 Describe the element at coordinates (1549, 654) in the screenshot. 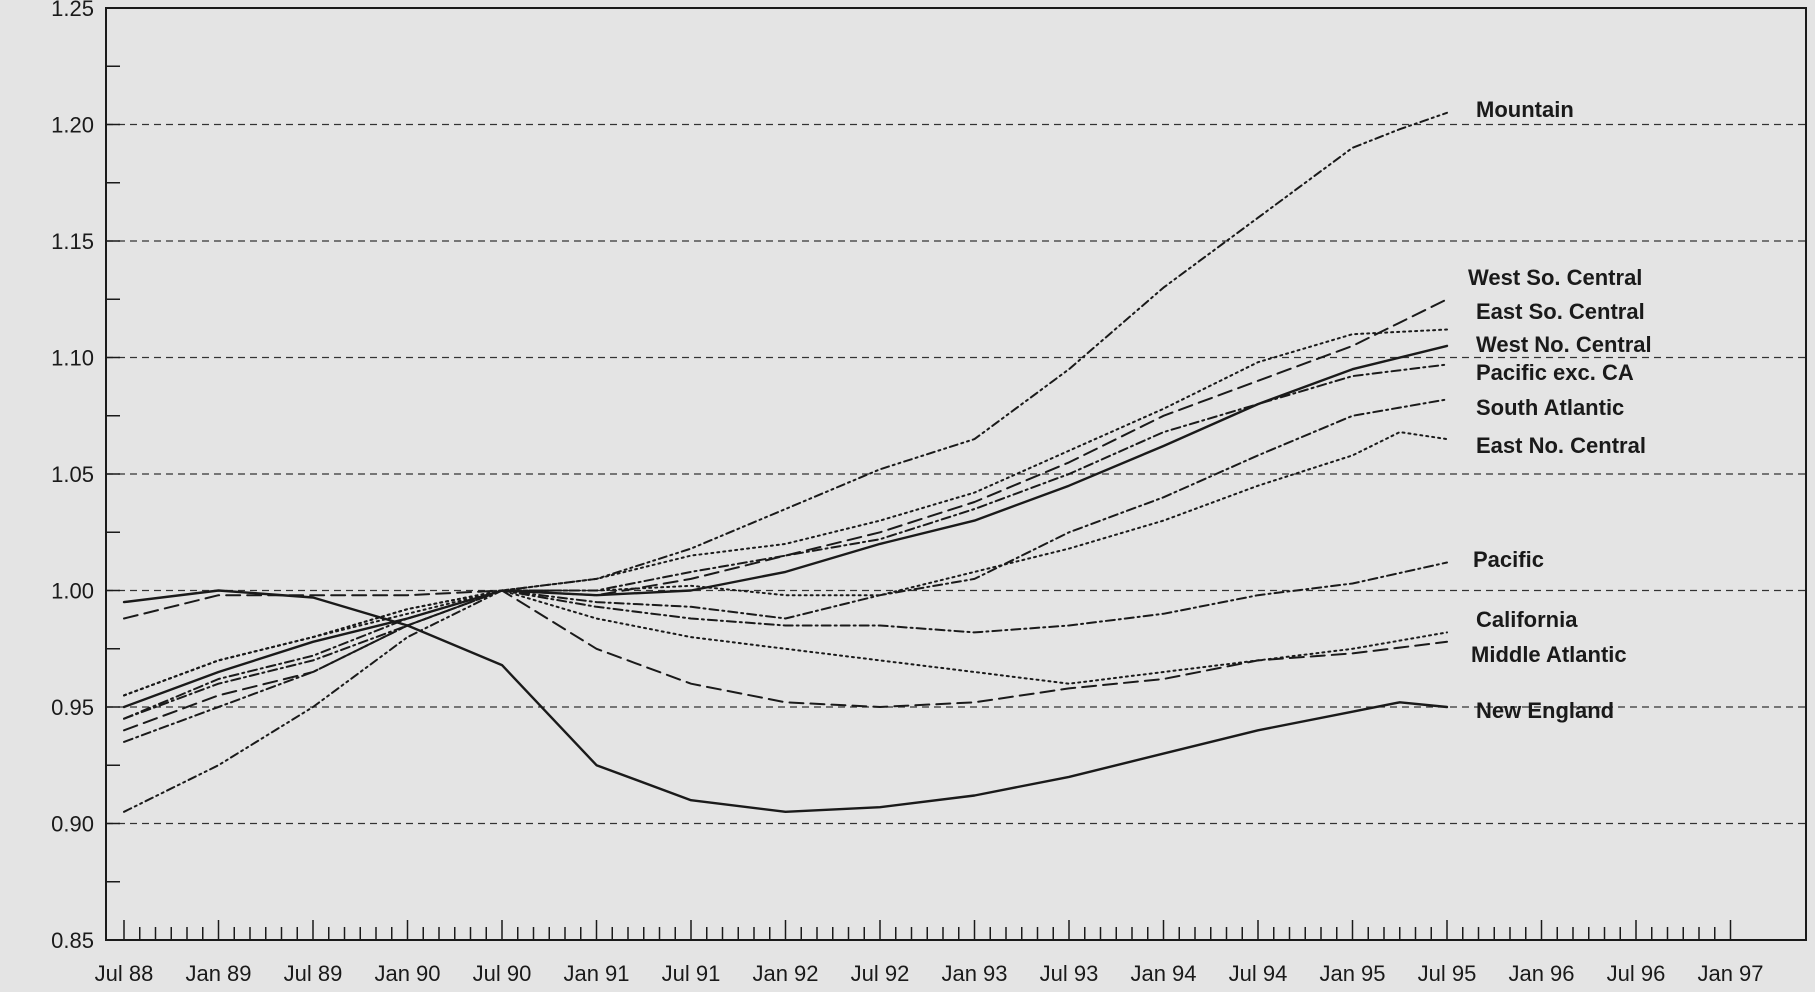

I see `series-label-middle-atlantic: Middle Atlantic` at that location.